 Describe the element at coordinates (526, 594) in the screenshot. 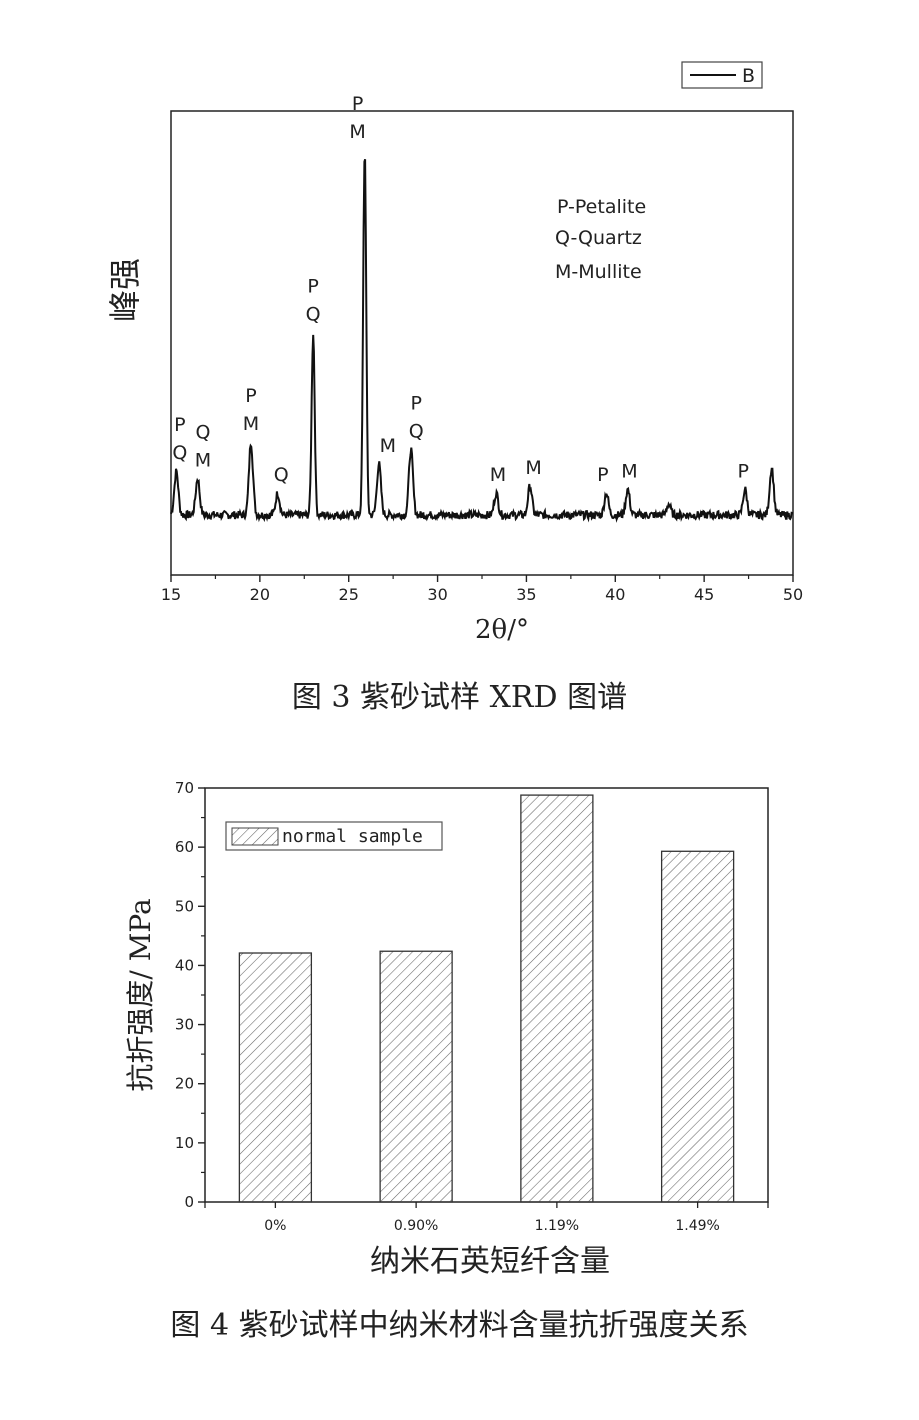

I see `xrd-x-tick-label: 35` at that location.